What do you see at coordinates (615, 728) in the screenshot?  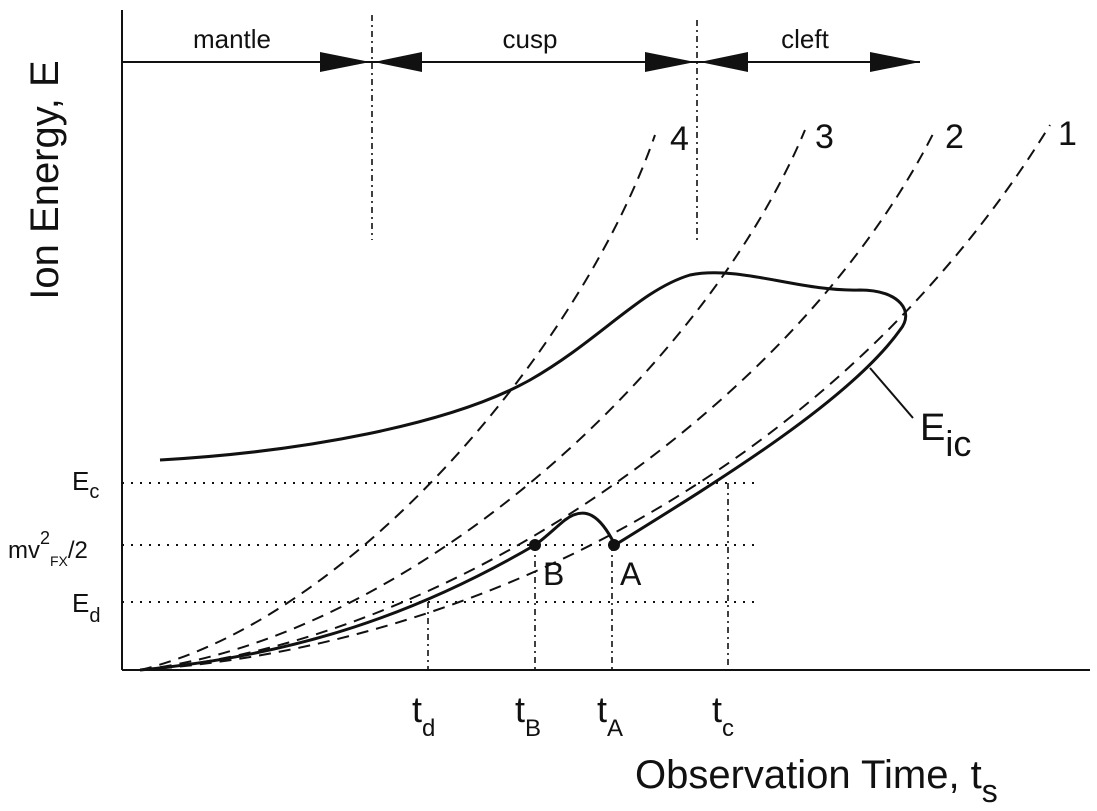 I see `label-sub: A` at bounding box center [615, 728].